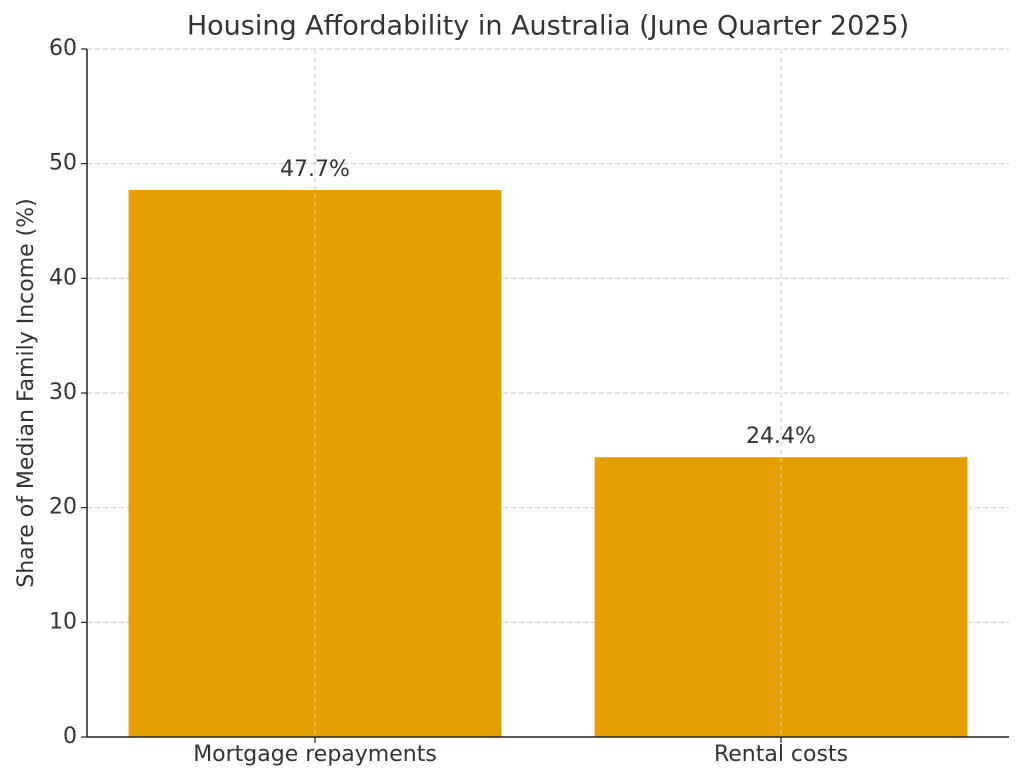 This screenshot has height=784, width=1024. I want to click on y-tick-label: 0, so click(70, 736).